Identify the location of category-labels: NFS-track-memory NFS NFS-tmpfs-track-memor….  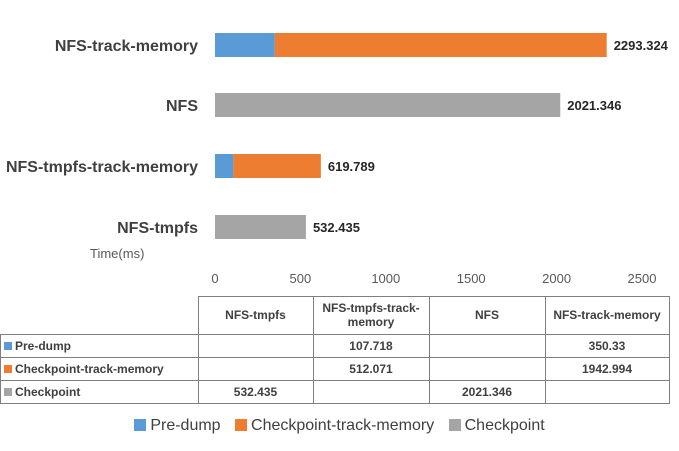
(102, 137).